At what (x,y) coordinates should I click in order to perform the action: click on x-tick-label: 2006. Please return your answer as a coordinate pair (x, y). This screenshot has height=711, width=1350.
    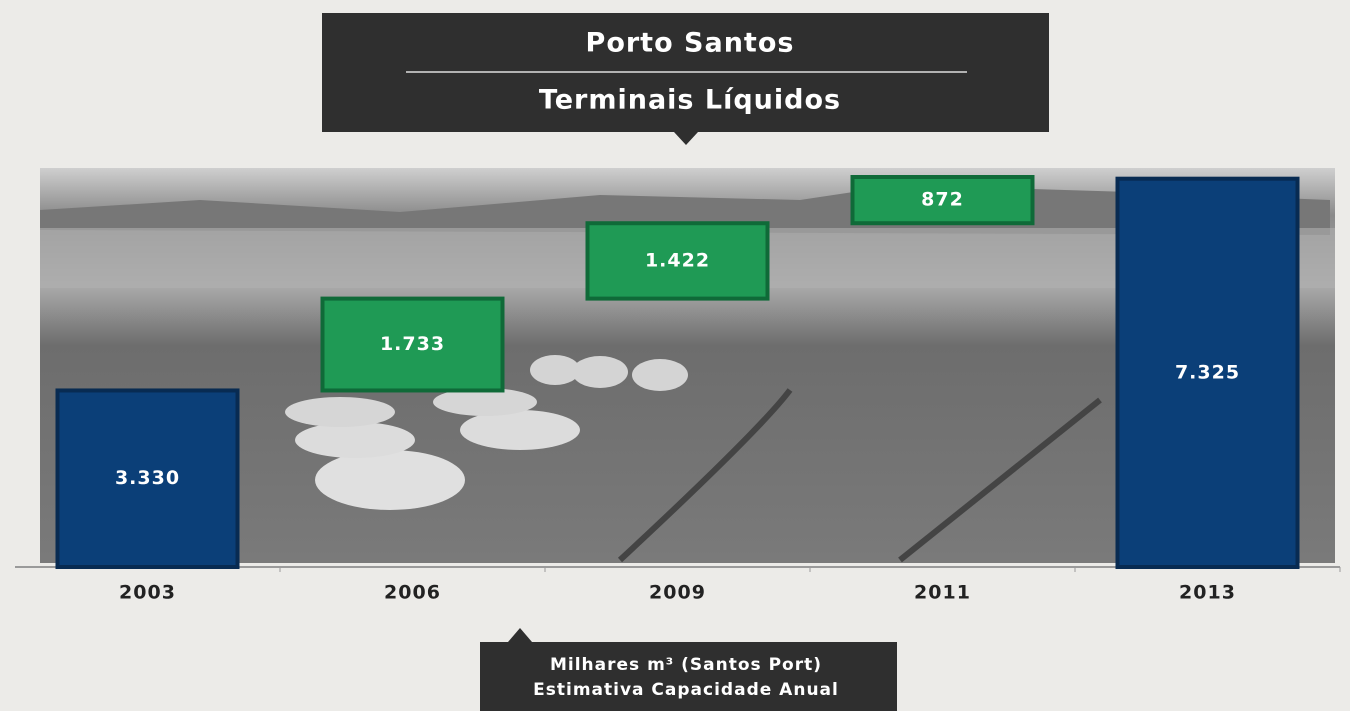
    Looking at the image, I should click on (412, 593).